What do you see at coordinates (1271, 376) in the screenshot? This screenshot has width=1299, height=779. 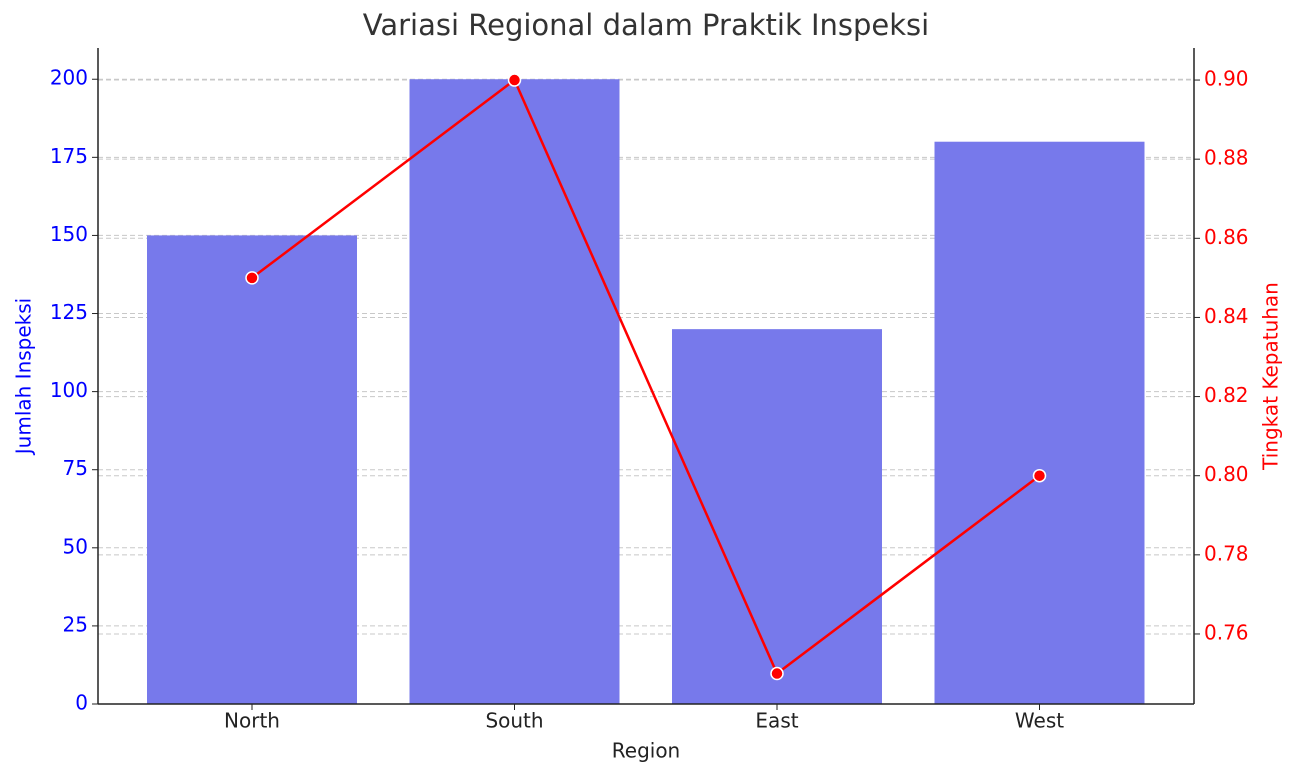 I see `y2-axis-label: Tingkat Kepatuhan` at bounding box center [1271, 376].